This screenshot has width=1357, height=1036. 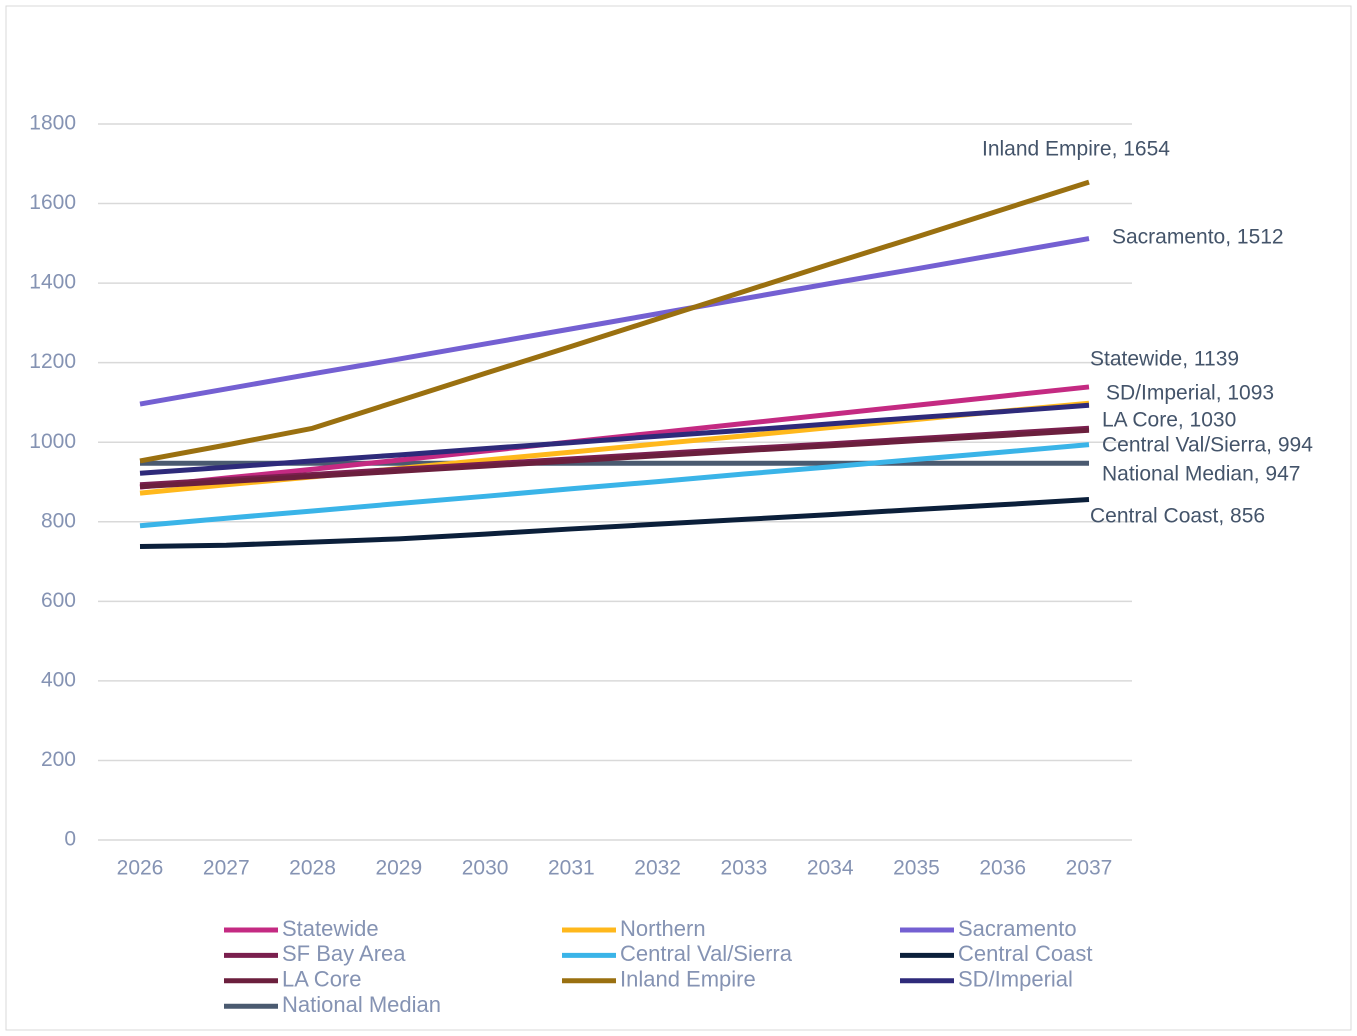 What do you see at coordinates (1190, 393) in the screenshot?
I see `data-label: SD/Imperial, 1093` at bounding box center [1190, 393].